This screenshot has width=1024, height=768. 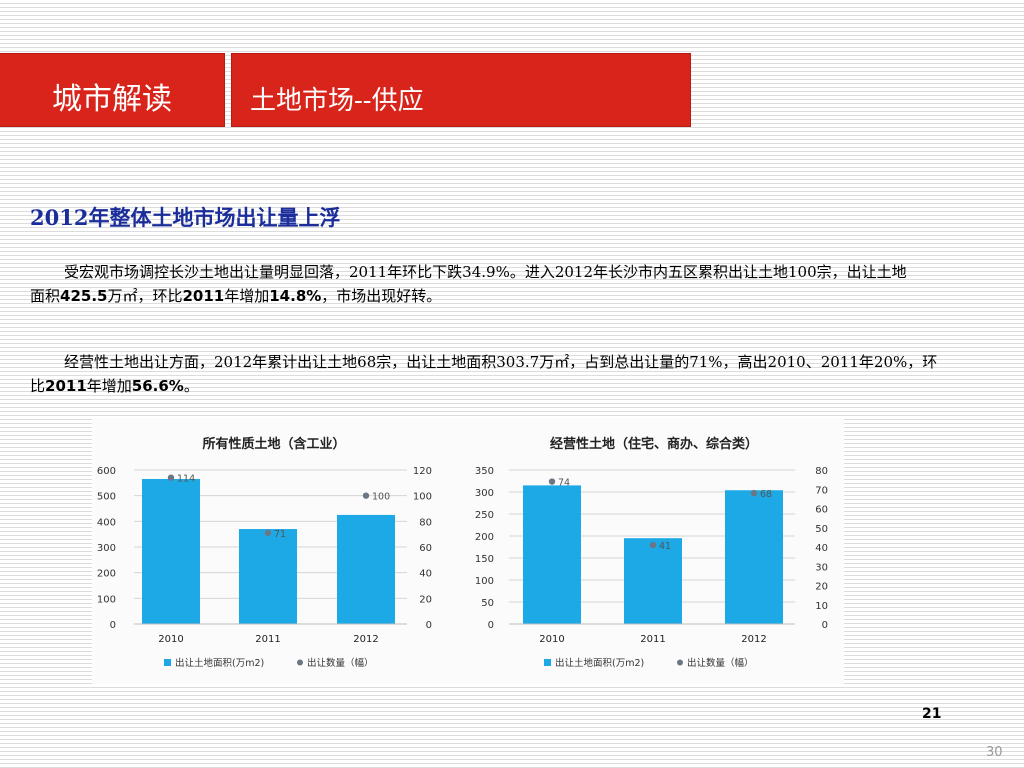 I want to click on chart2-right-tick: 70, so click(x=821, y=490).